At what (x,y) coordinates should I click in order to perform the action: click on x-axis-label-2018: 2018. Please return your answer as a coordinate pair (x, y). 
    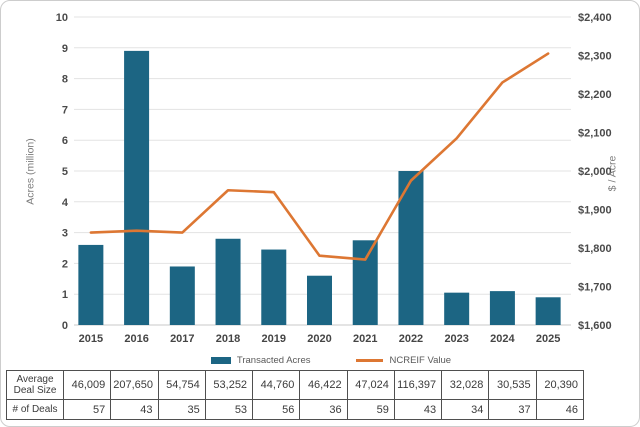
    Looking at the image, I should click on (228, 339).